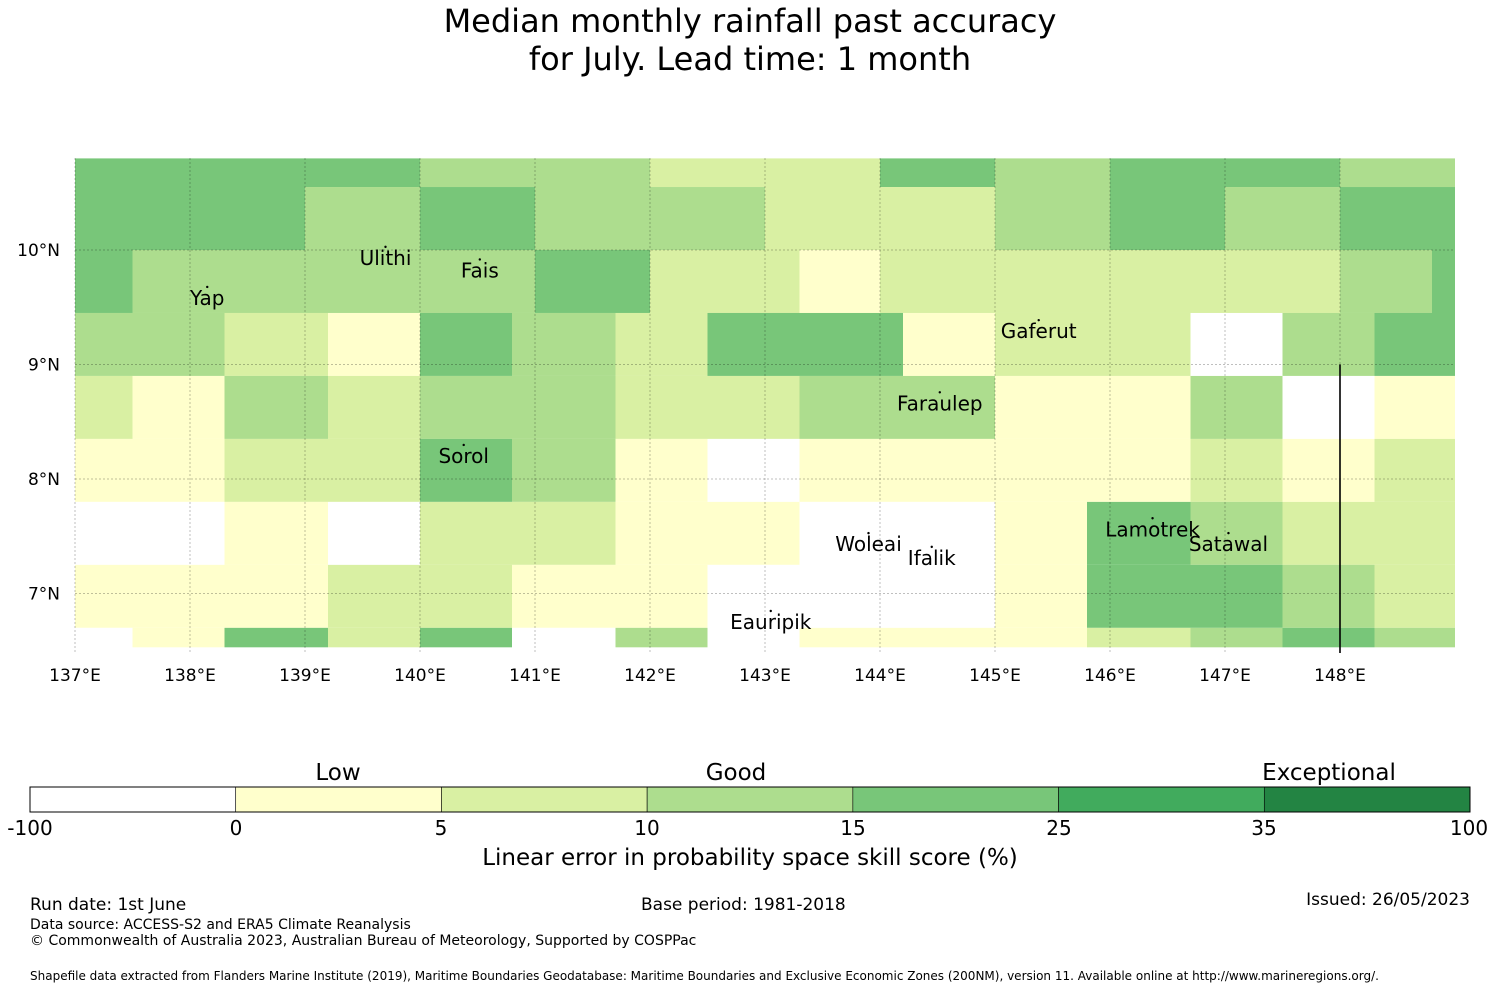  I want to click on longitude-tick-label: 146°E, so click(1110, 676).